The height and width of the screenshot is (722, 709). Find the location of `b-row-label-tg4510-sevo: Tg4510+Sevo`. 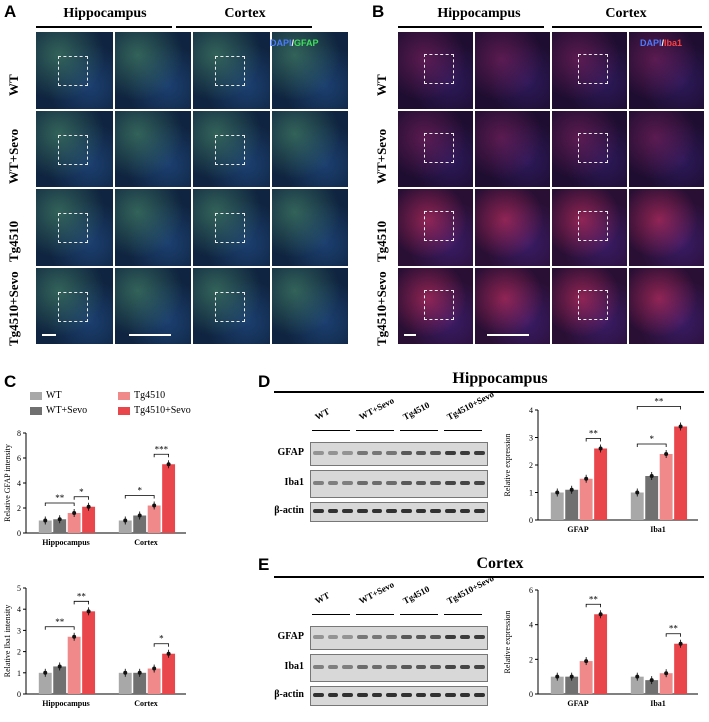

b-row-label-tg4510-sevo: Tg4510+Sevo is located at coordinates (381, 308).